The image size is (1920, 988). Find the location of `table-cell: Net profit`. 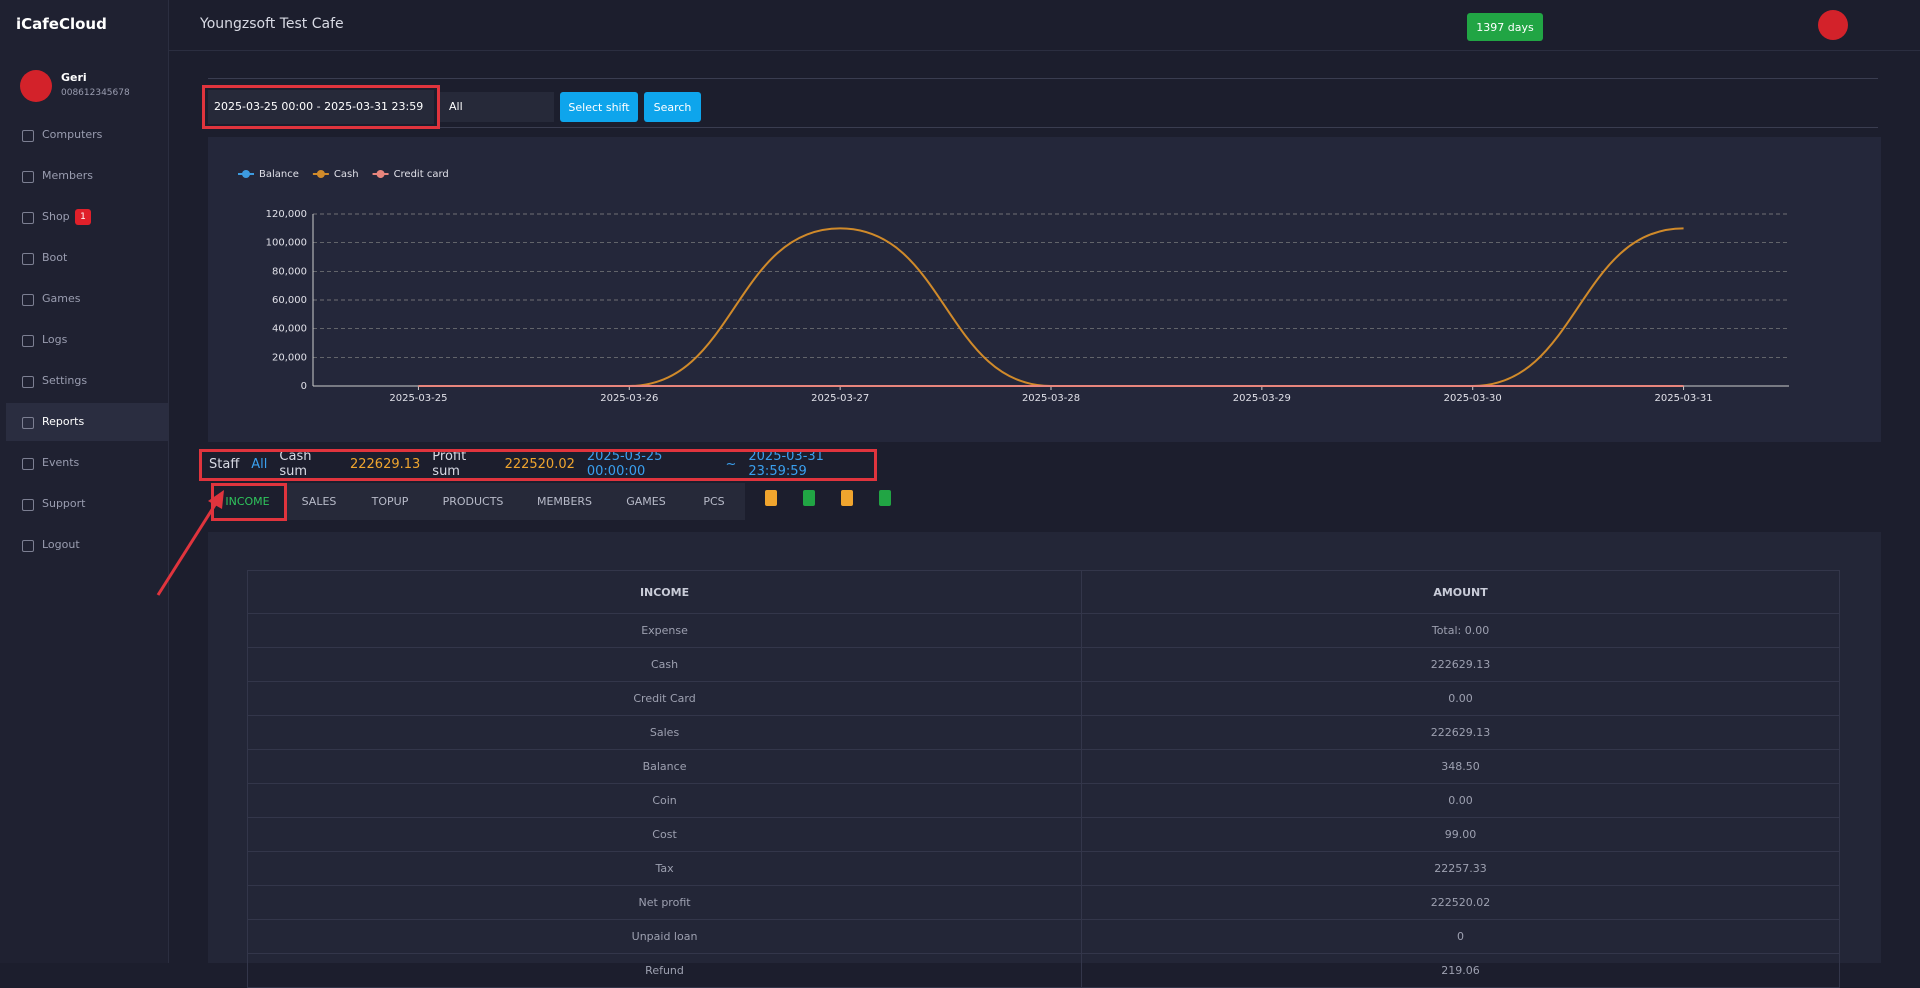

table-cell: Net profit is located at coordinates (664, 902).